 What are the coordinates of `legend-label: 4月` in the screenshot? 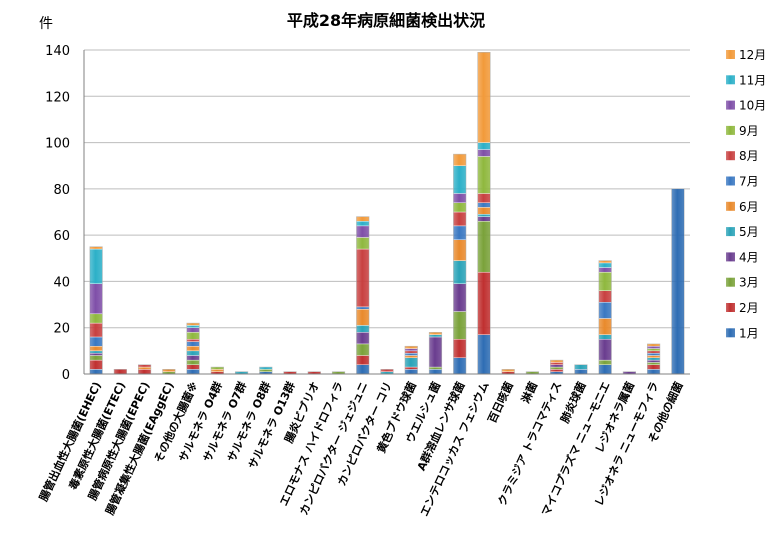 It's located at (749, 257).